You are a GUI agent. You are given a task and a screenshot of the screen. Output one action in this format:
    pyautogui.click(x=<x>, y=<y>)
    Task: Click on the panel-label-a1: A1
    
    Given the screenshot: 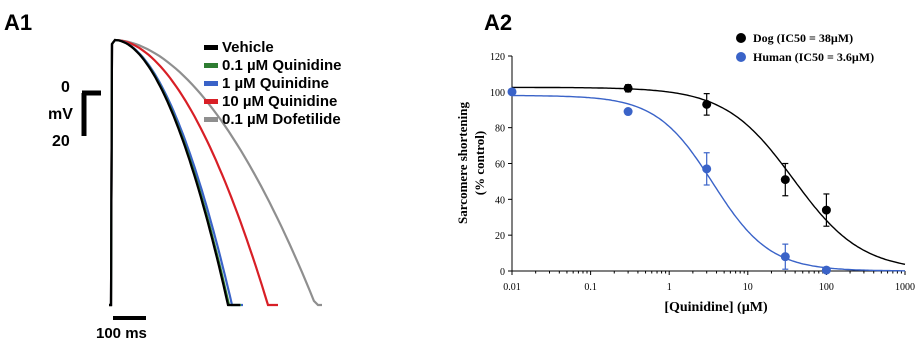 What is the action you would take?
    pyautogui.click(x=18, y=22)
    